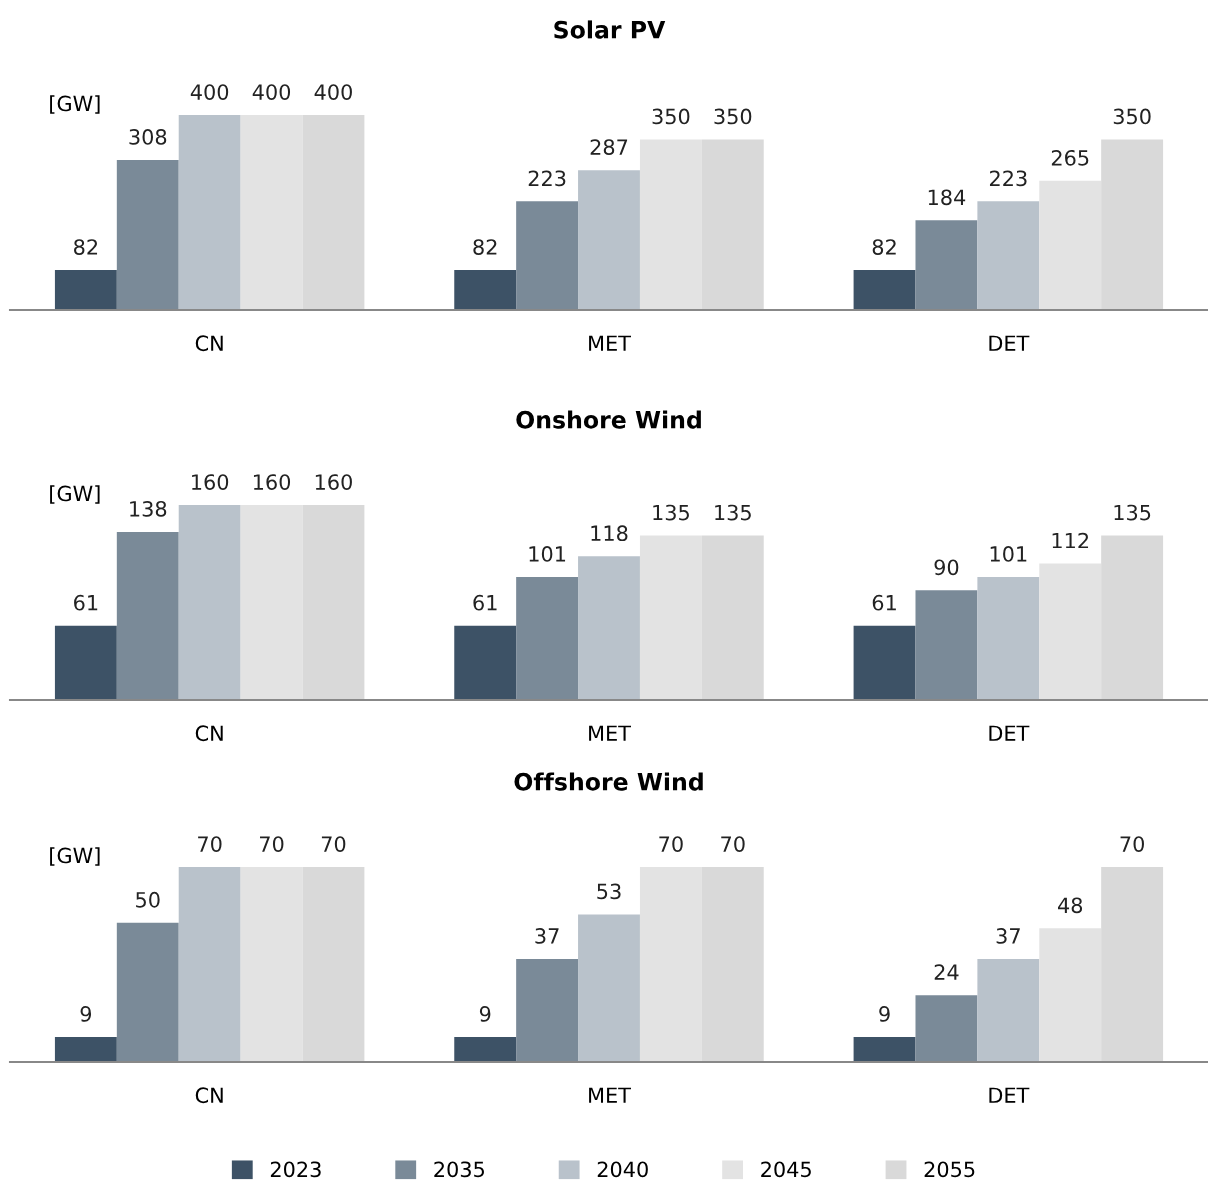  What do you see at coordinates (947, 197) in the screenshot?
I see `data-label: 184` at bounding box center [947, 197].